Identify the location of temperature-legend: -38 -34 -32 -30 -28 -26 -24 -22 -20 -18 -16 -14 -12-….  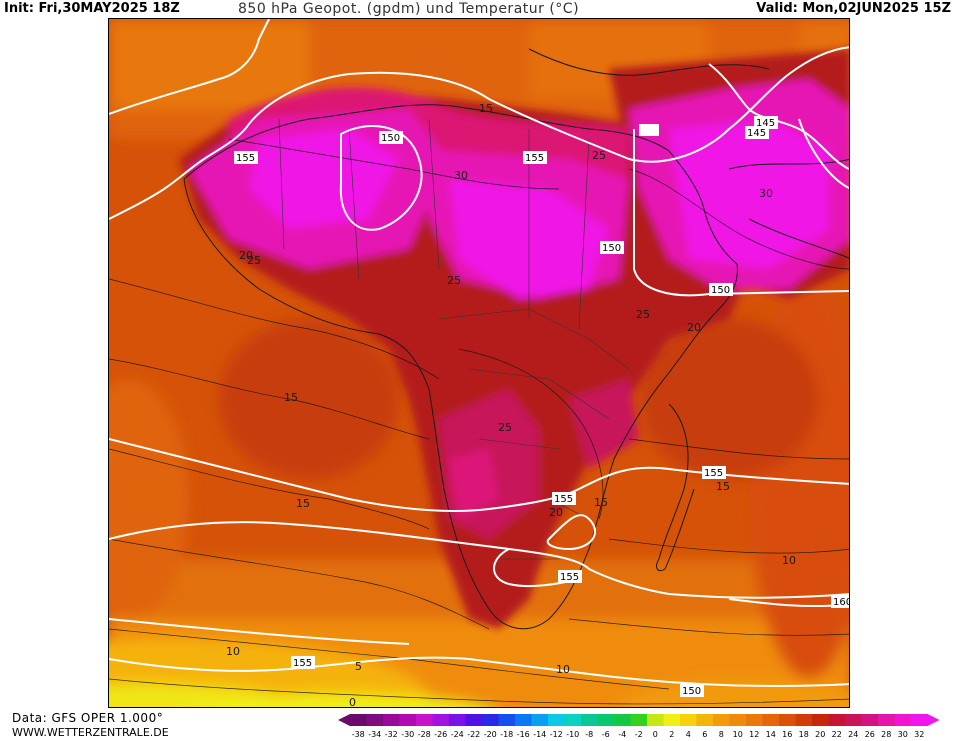
(639, 726).